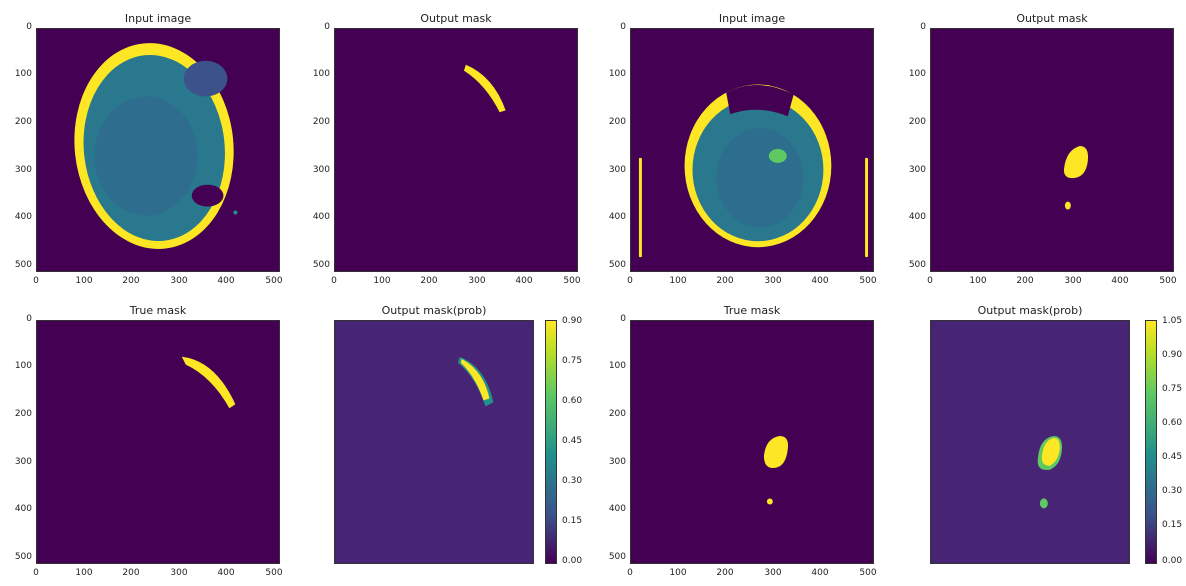 This screenshot has height=586, width=1186. What do you see at coordinates (1050, 472) in the screenshot?
I see `prob-mask-drawing` at bounding box center [1050, 472].